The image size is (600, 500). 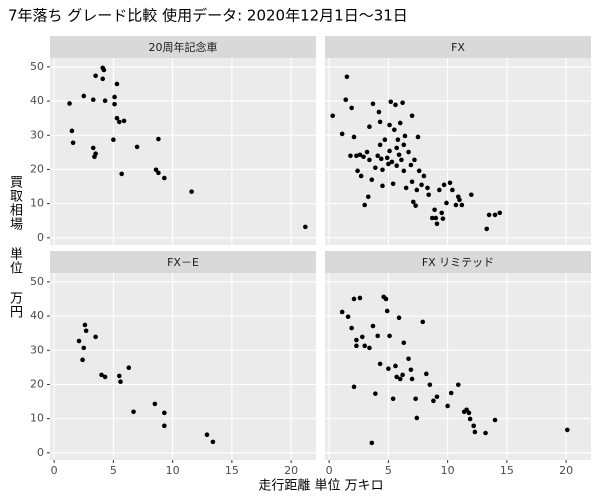 What do you see at coordinates (448, 470) in the screenshot?
I see `x-tick-label: 10` at bounding box center [448, 470].